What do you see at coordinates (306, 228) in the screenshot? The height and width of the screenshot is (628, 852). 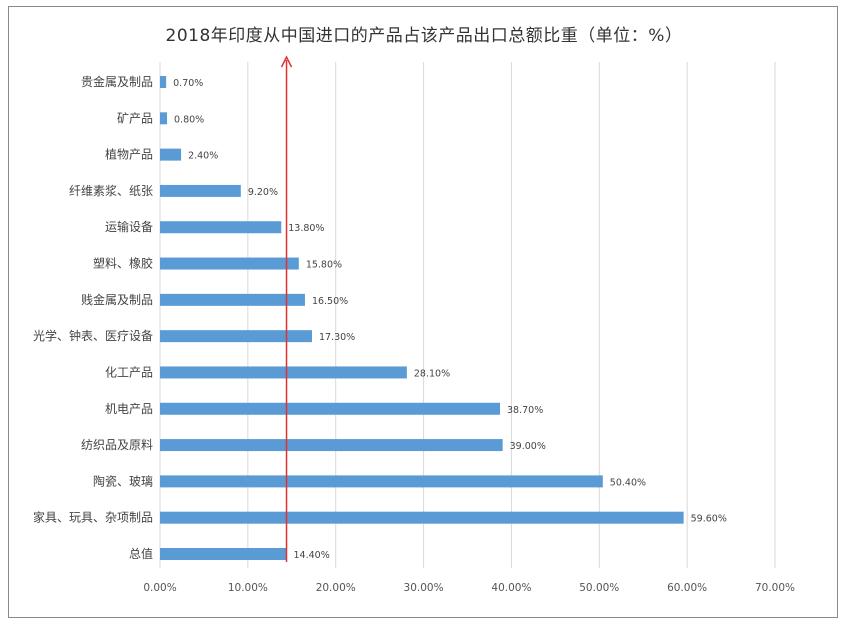 I see `data-label: 13.80%` at bounding box center [306, 228].